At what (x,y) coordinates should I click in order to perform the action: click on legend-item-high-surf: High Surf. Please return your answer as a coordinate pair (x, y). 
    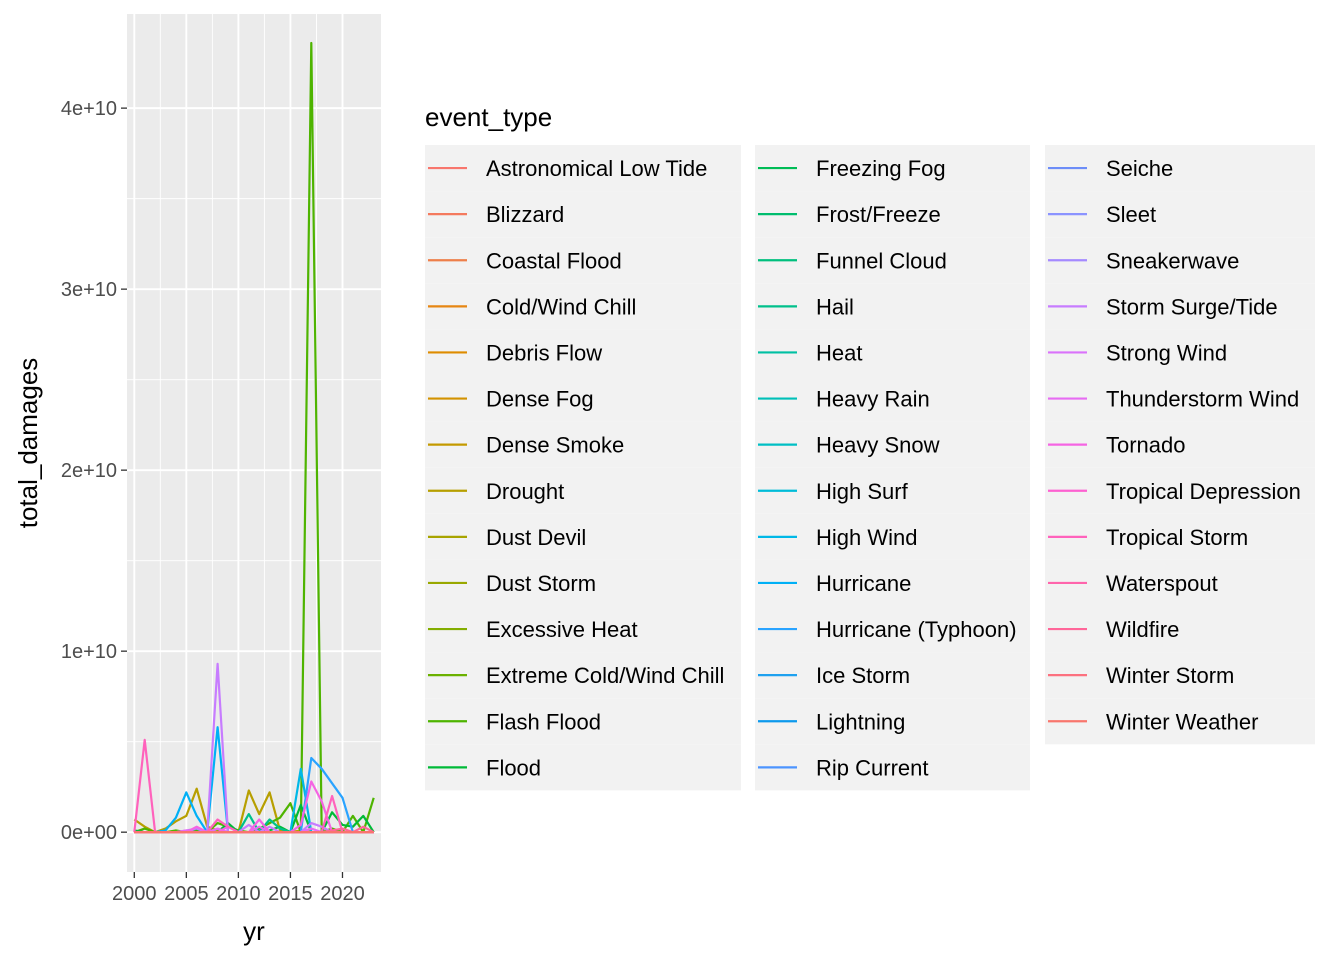
    Looking at the image, I should click on (892, 490).